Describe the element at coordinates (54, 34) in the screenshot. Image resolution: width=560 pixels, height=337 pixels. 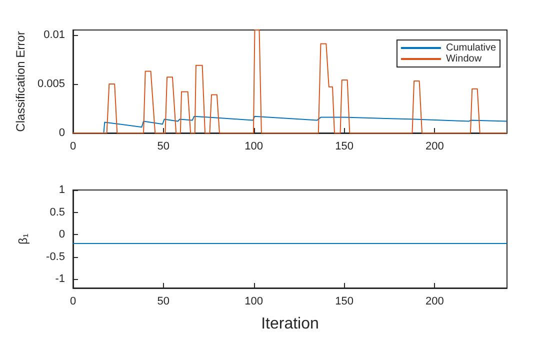
I see `y-tick-label: 0.01` at that location.